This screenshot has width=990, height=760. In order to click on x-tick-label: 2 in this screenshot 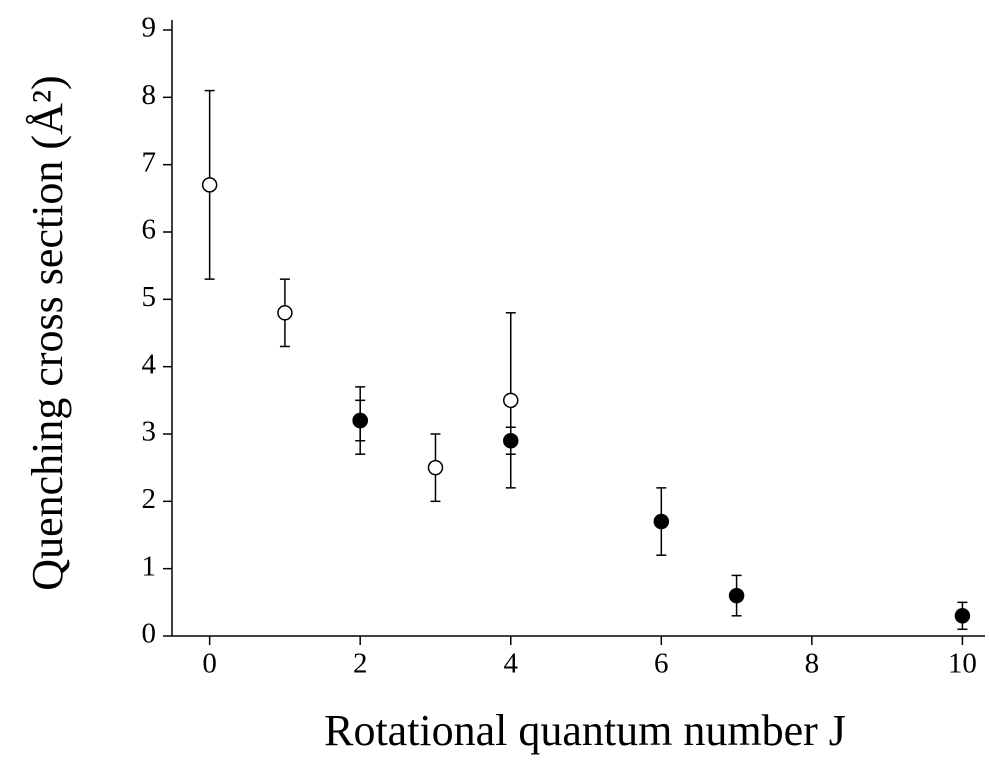, I will do `click(360, 664)`.